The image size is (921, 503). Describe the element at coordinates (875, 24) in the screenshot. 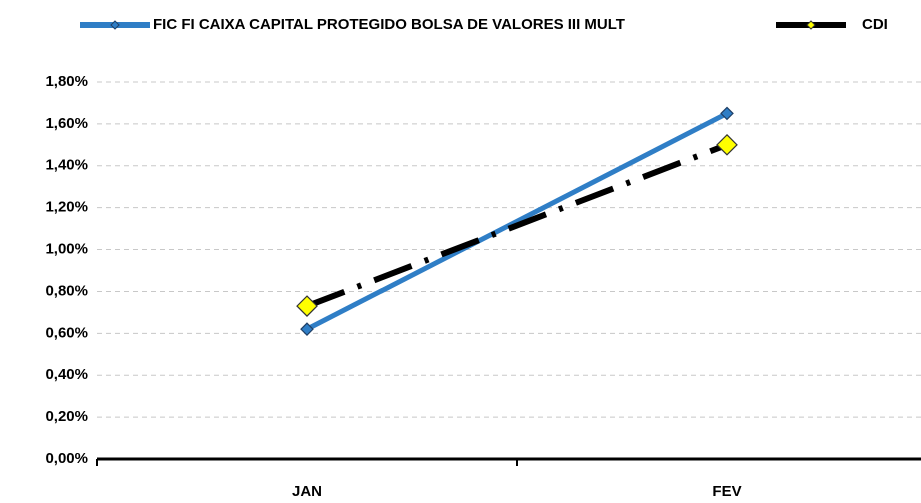

I see `legend-label: CDI` at that location.